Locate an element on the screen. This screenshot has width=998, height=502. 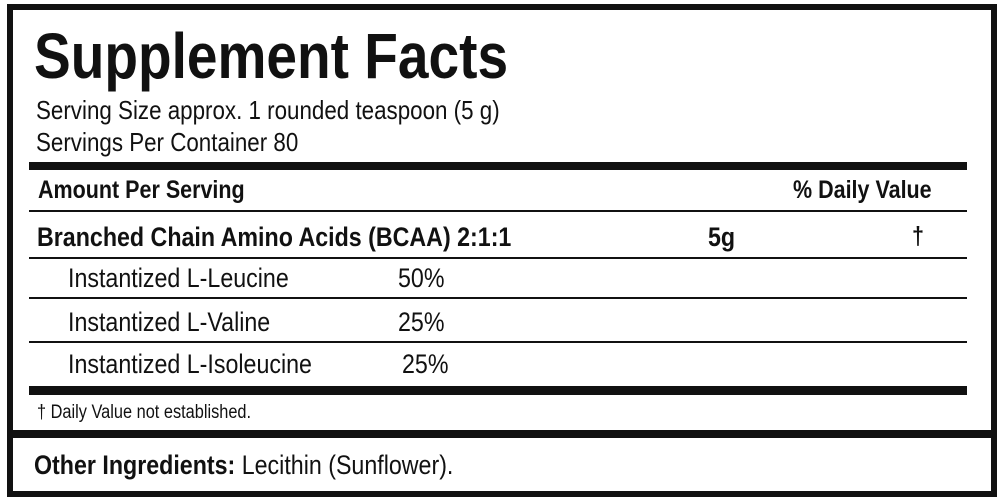
footnote: † Daily Value not established. is located at coordinates (144, 412).